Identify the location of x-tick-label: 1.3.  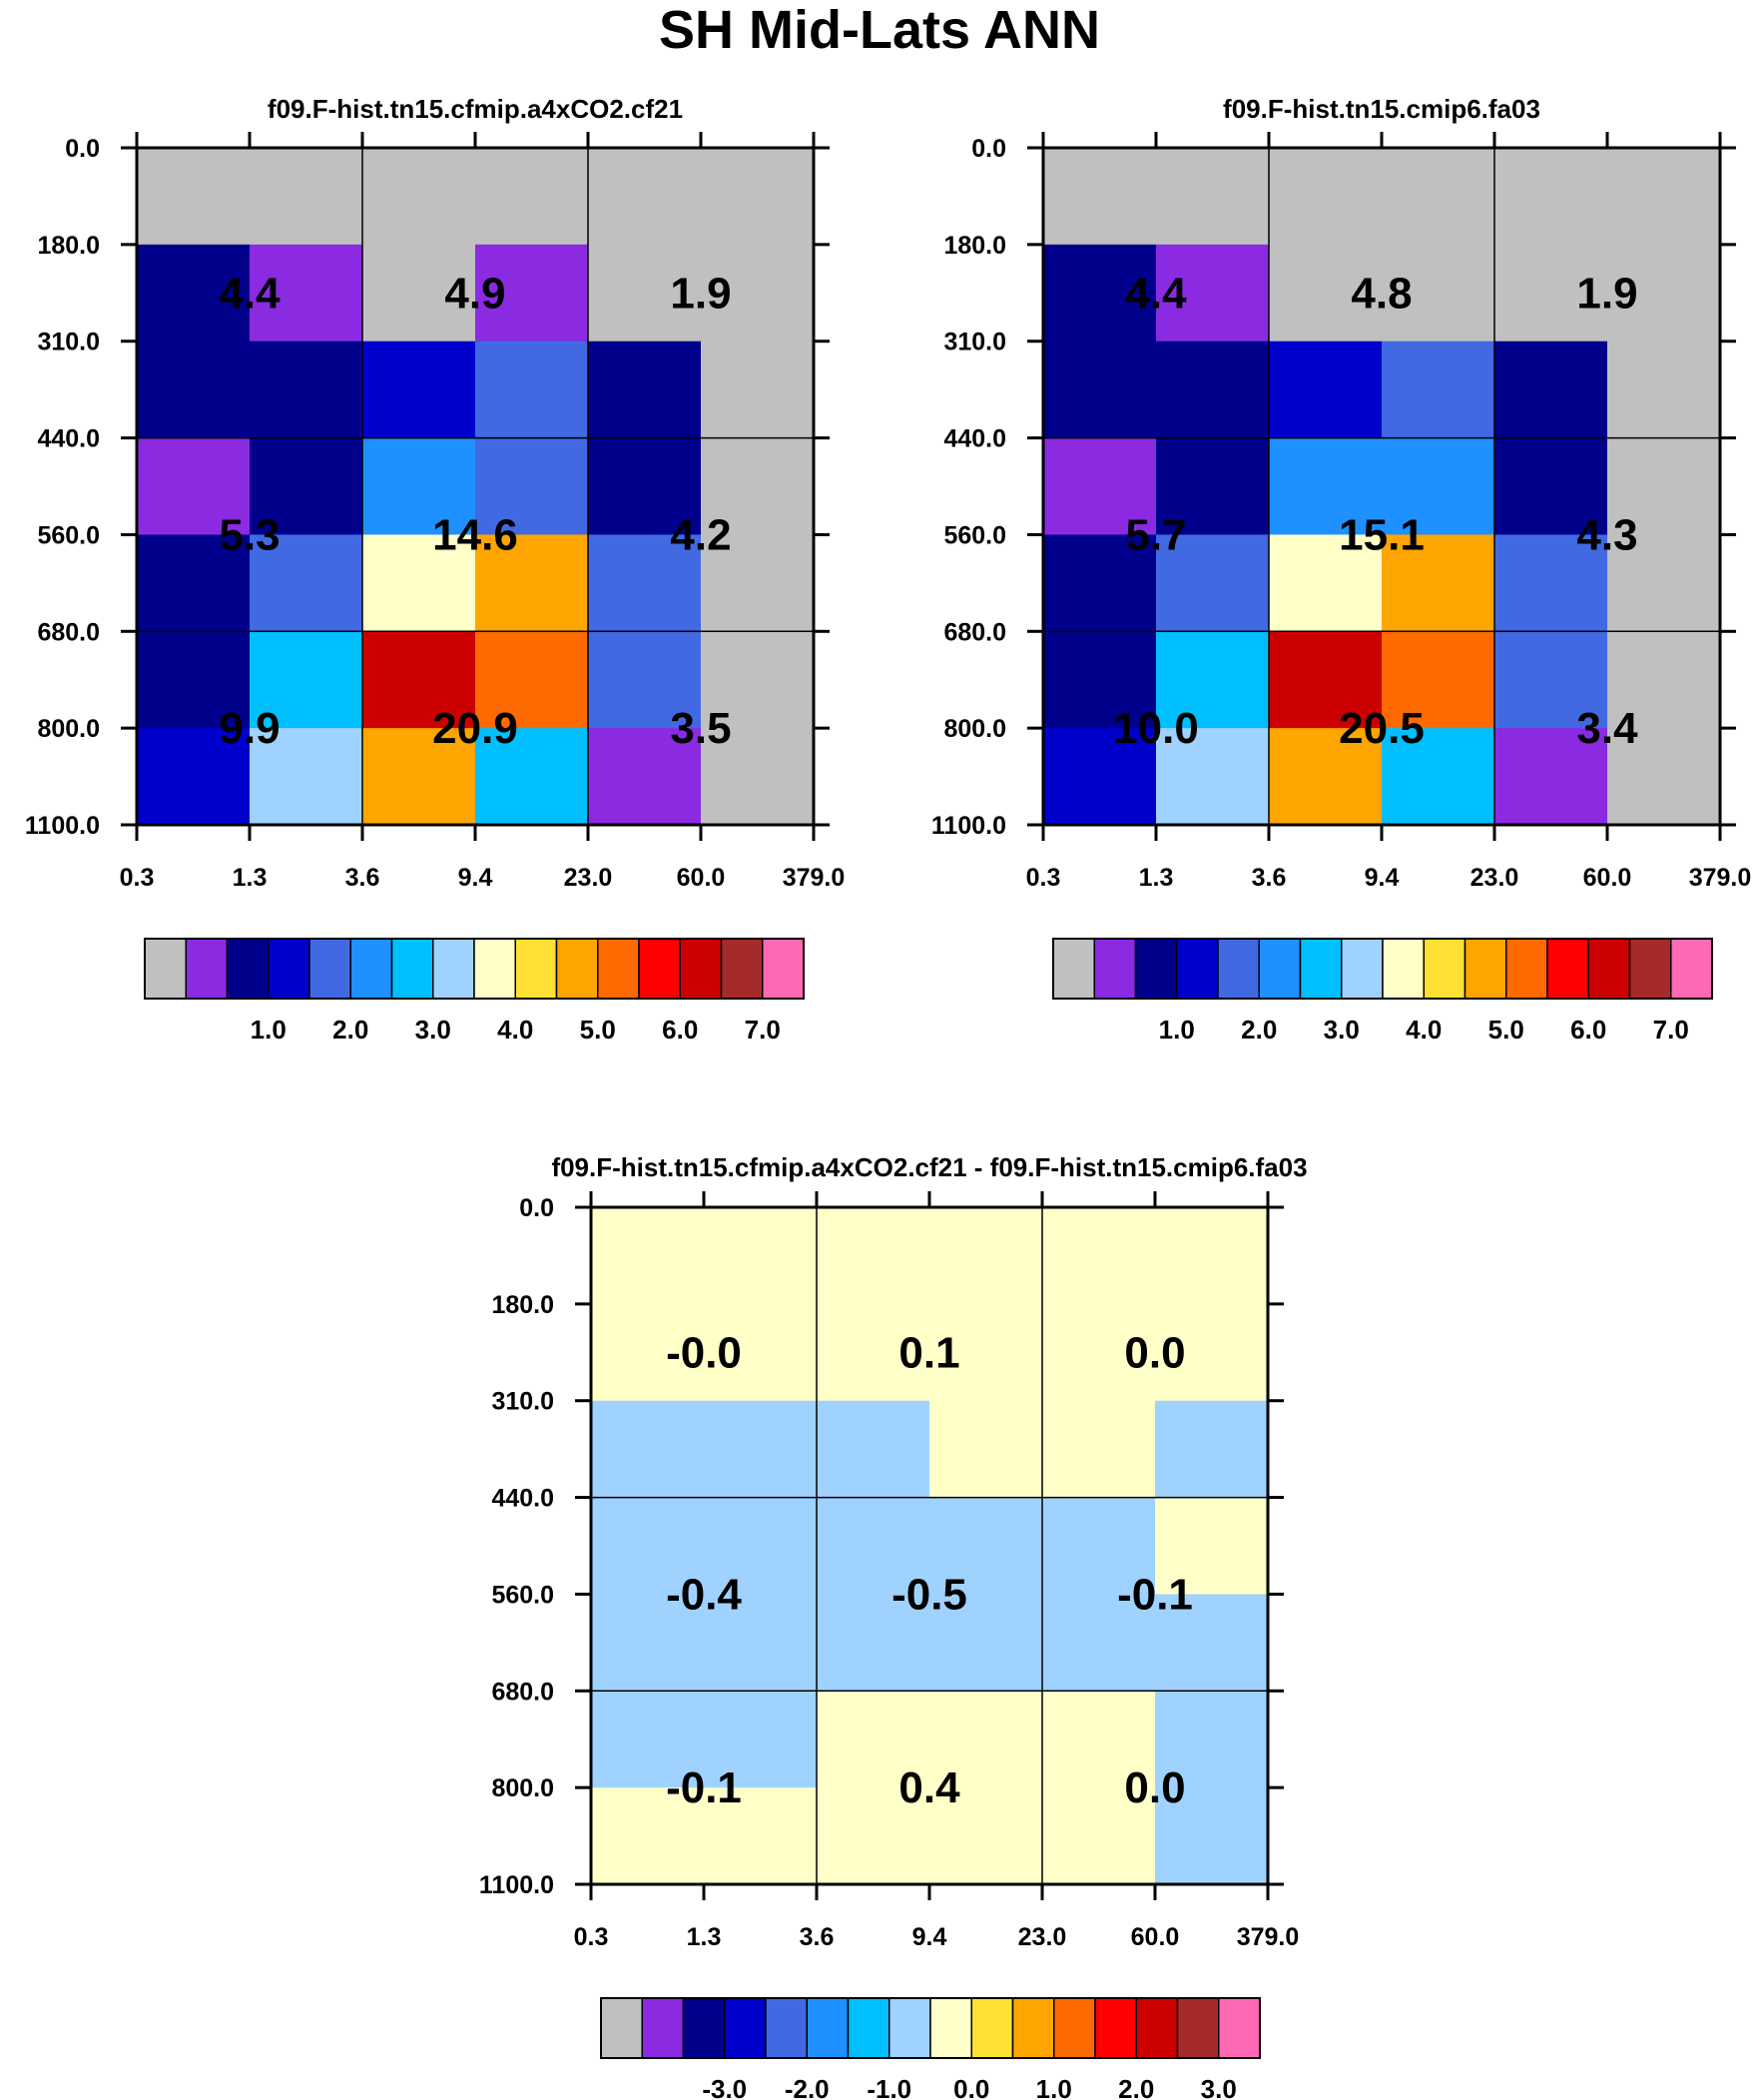
(250, 878).